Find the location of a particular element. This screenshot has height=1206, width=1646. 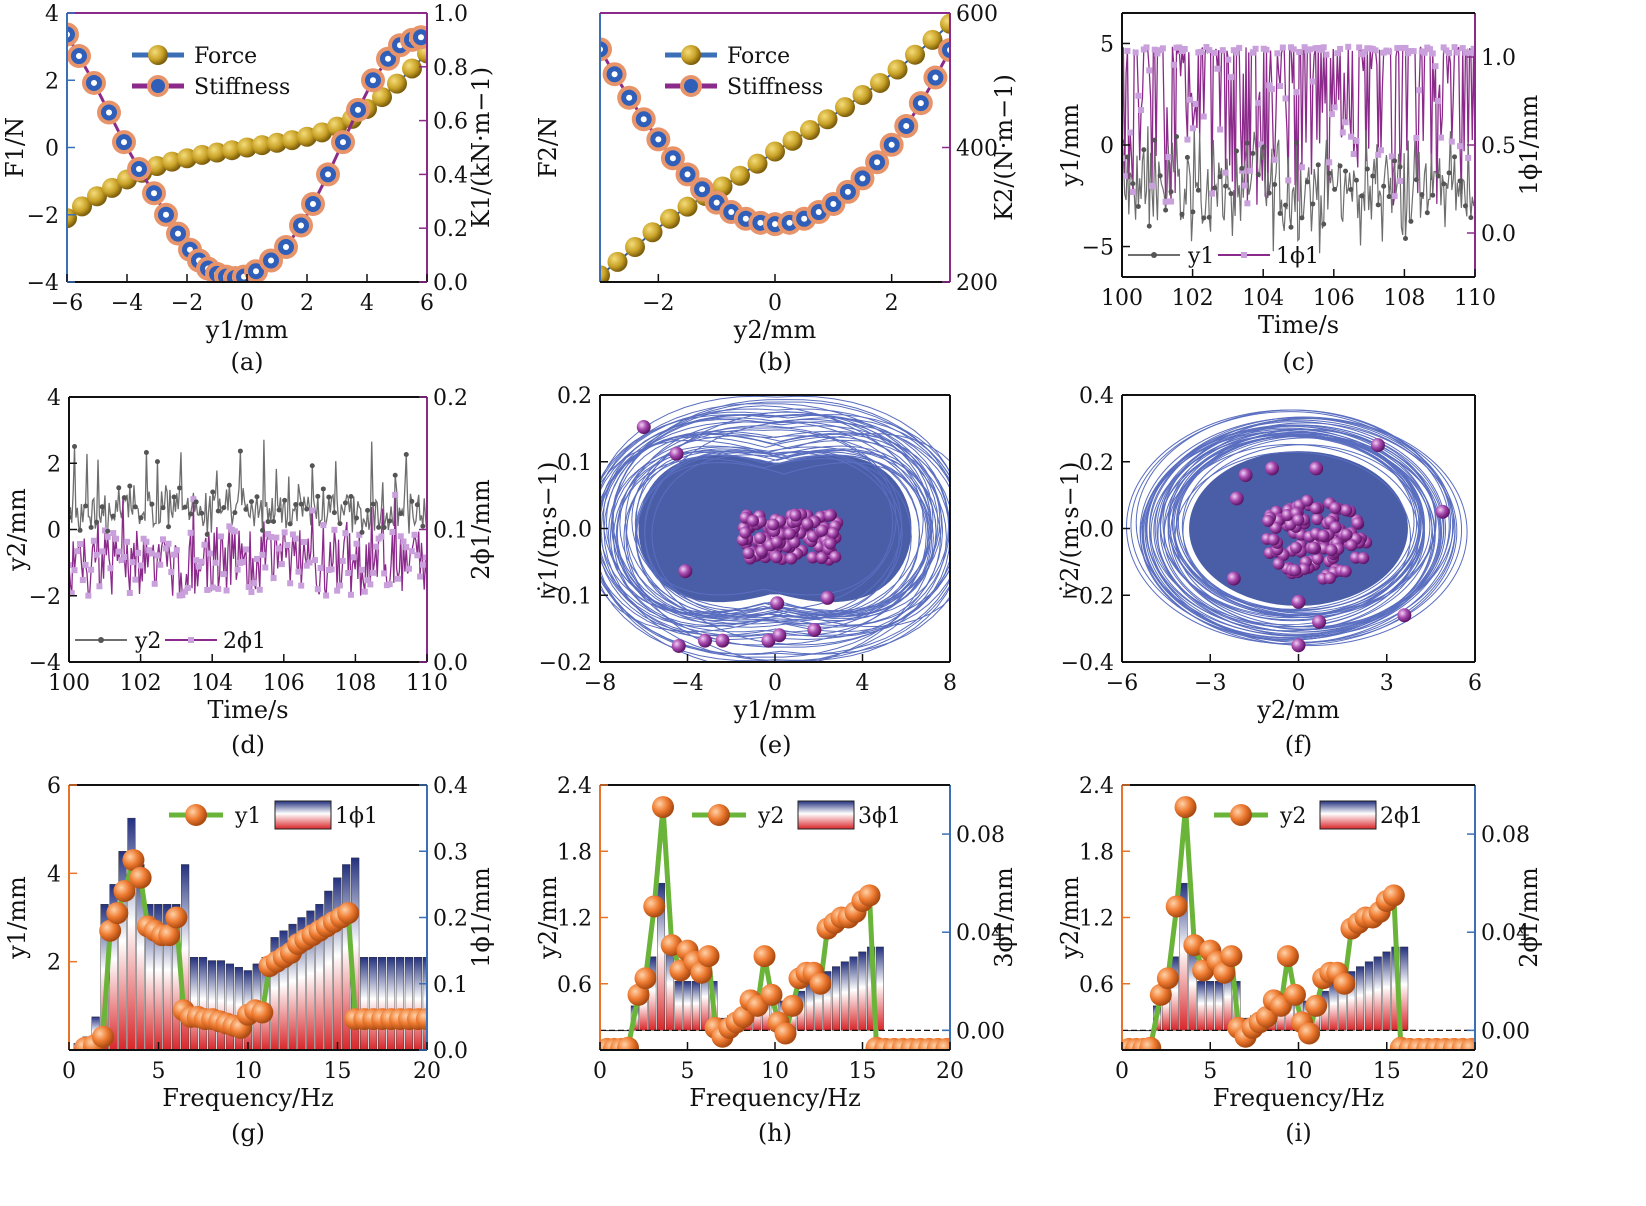

y-tick-label: 4 is located at coordinates (54, 874).